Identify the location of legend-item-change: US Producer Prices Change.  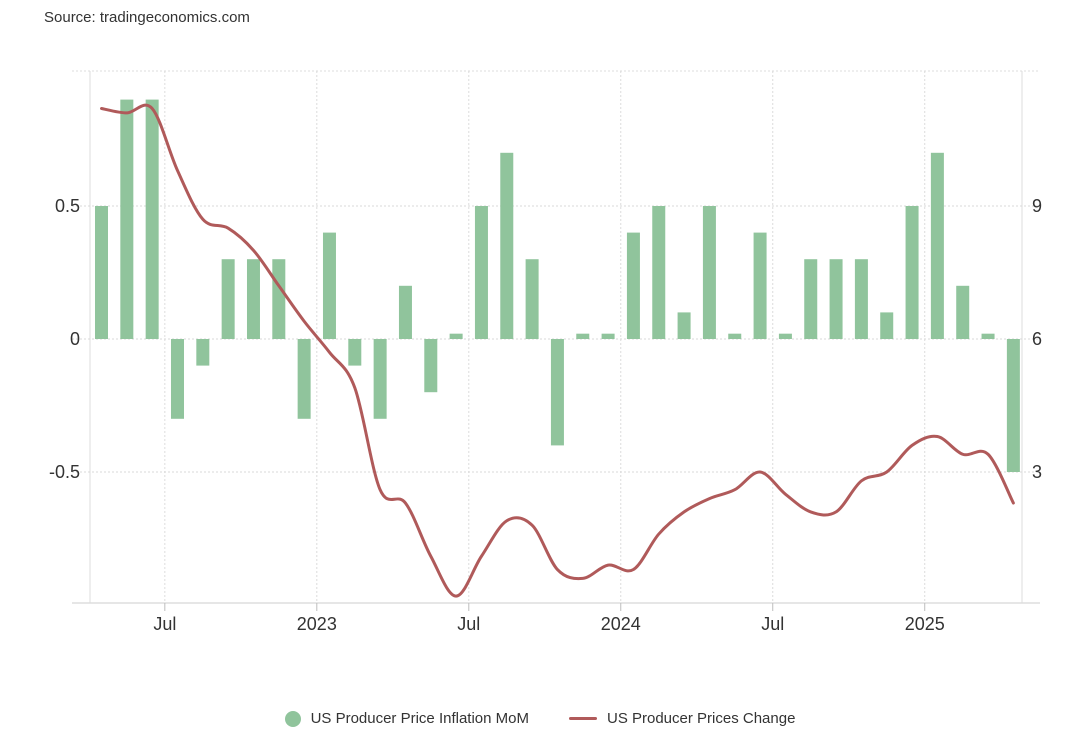
(682, 718).